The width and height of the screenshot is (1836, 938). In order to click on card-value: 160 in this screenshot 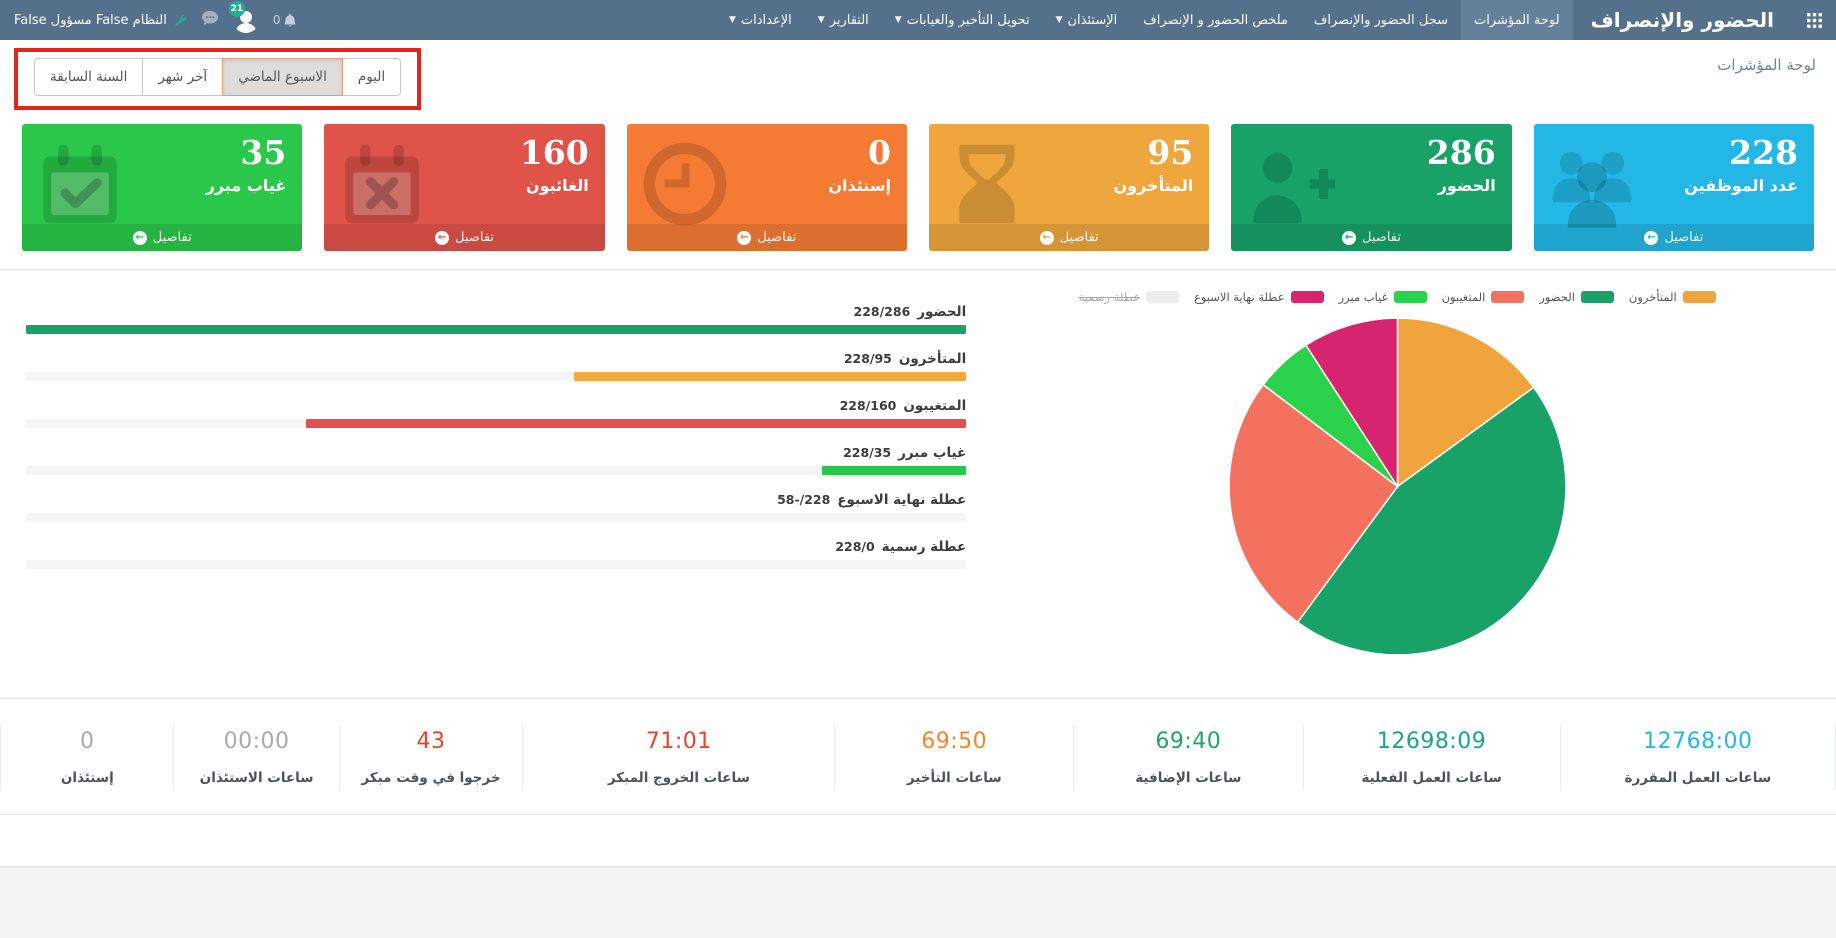, I will do `click(554, 152)`.